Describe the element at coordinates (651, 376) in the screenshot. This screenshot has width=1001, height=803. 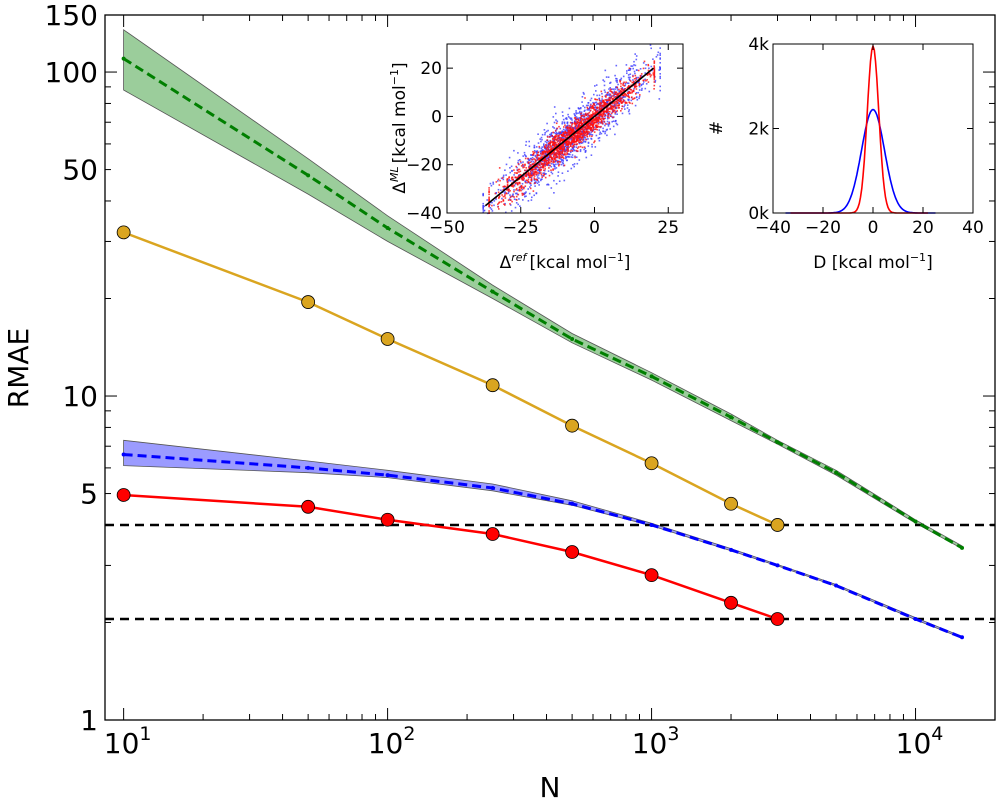
I see `green-band-point` at that location.